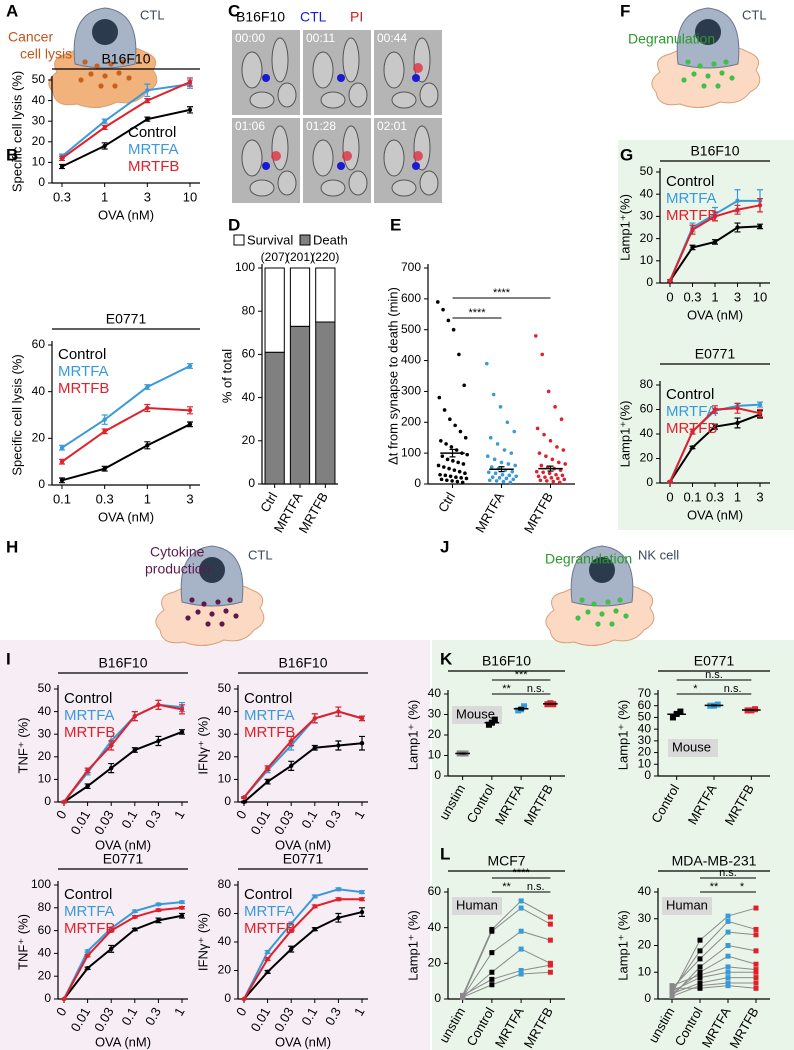 This screenshot has height=1050, width=794. What do you see at coordinates (239, 240) in the screenshot?
I see `legend-swatch` at bounding box center [239, 240].